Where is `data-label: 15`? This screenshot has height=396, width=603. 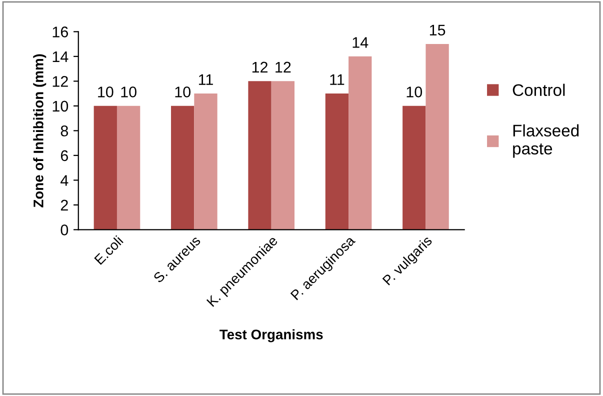
data-label: 15 is located at coordinates (438, 30).